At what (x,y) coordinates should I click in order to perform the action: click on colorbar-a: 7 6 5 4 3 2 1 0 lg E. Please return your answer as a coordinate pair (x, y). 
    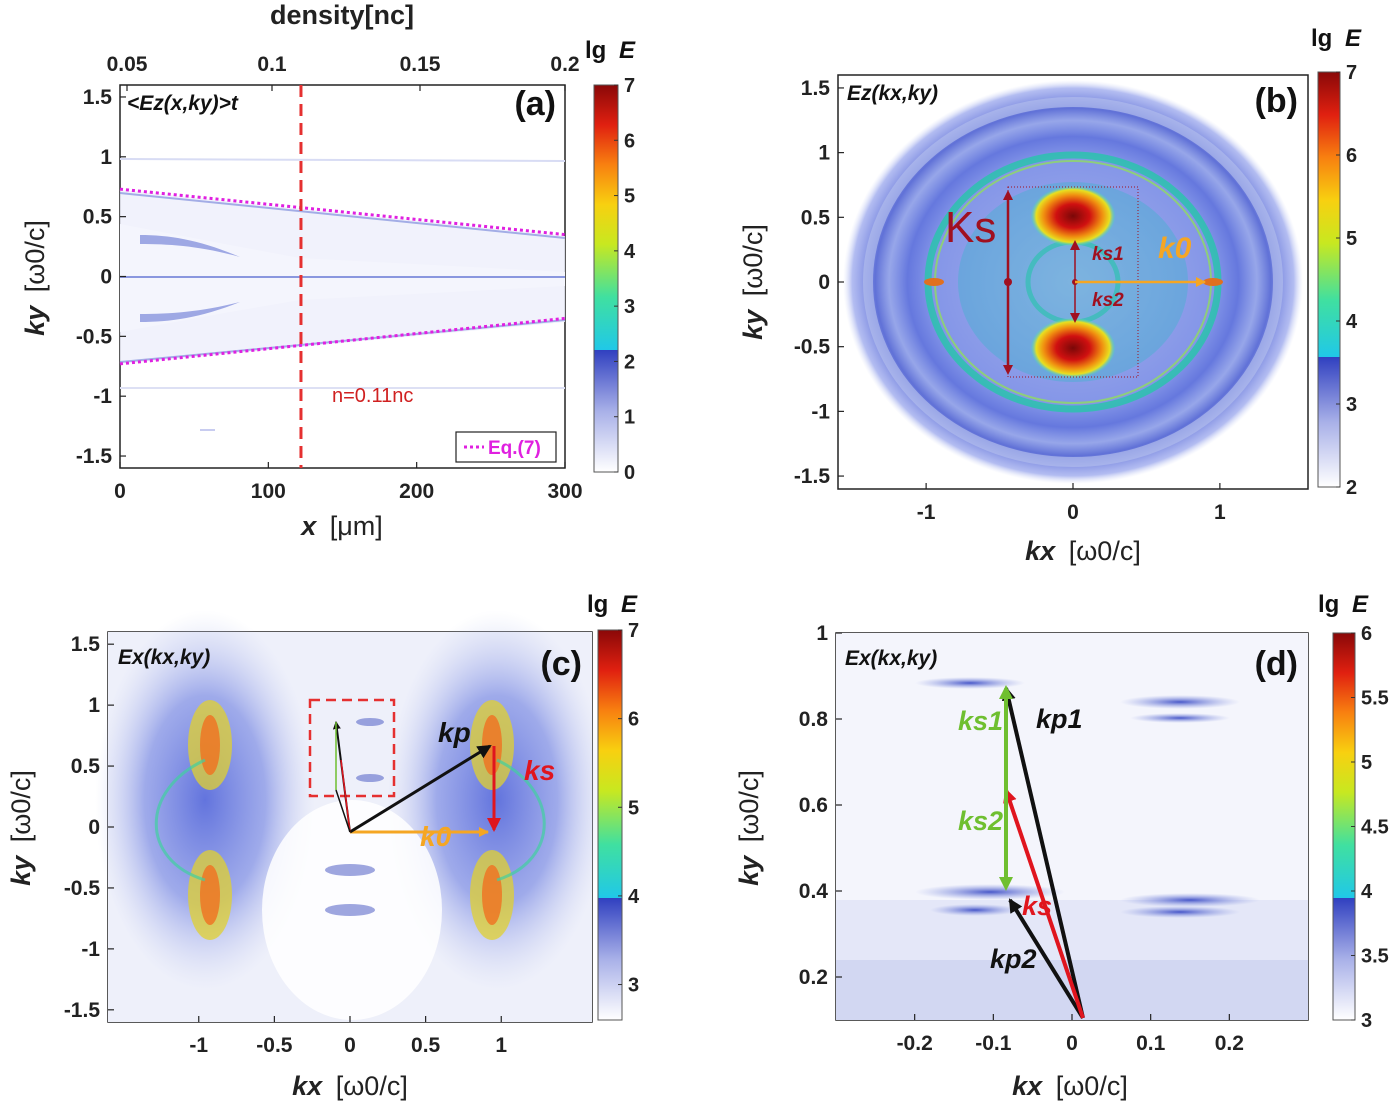
    Looking at the image, I should click on (610, 260).